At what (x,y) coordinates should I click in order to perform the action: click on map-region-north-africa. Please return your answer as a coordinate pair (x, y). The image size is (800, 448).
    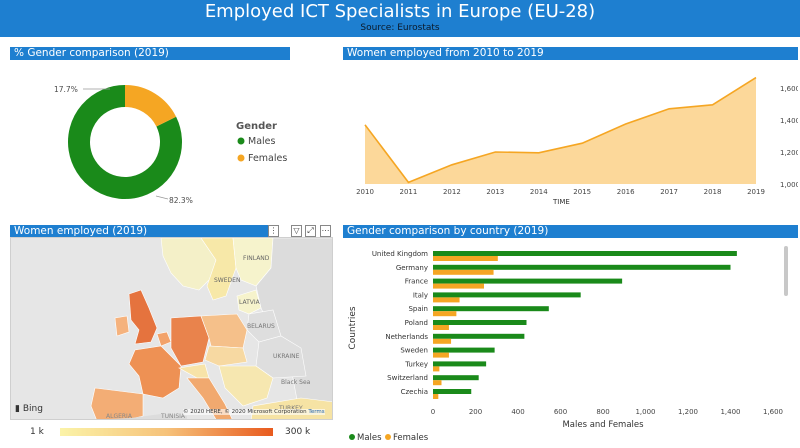
    Looking at the image, I should click on (149, 416).